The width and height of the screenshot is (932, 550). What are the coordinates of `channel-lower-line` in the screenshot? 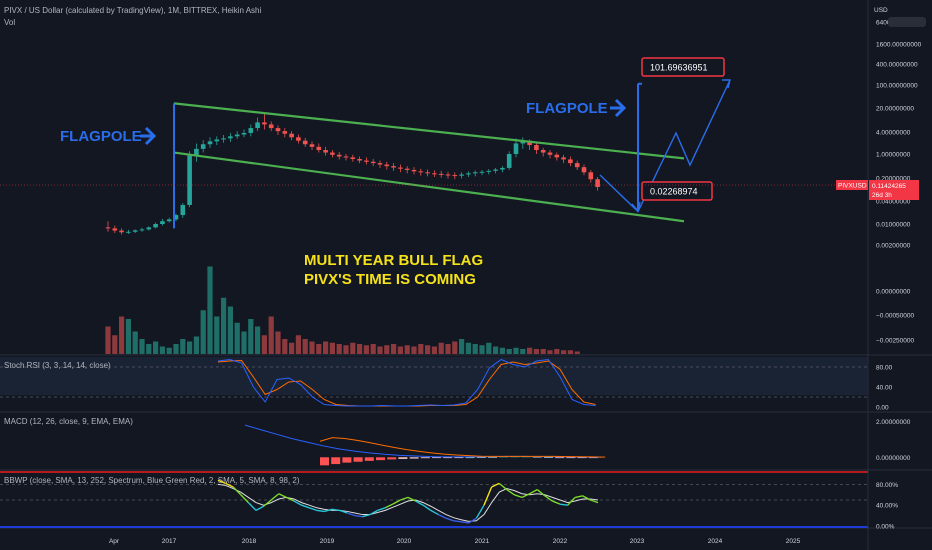 It's located at (429, 187).